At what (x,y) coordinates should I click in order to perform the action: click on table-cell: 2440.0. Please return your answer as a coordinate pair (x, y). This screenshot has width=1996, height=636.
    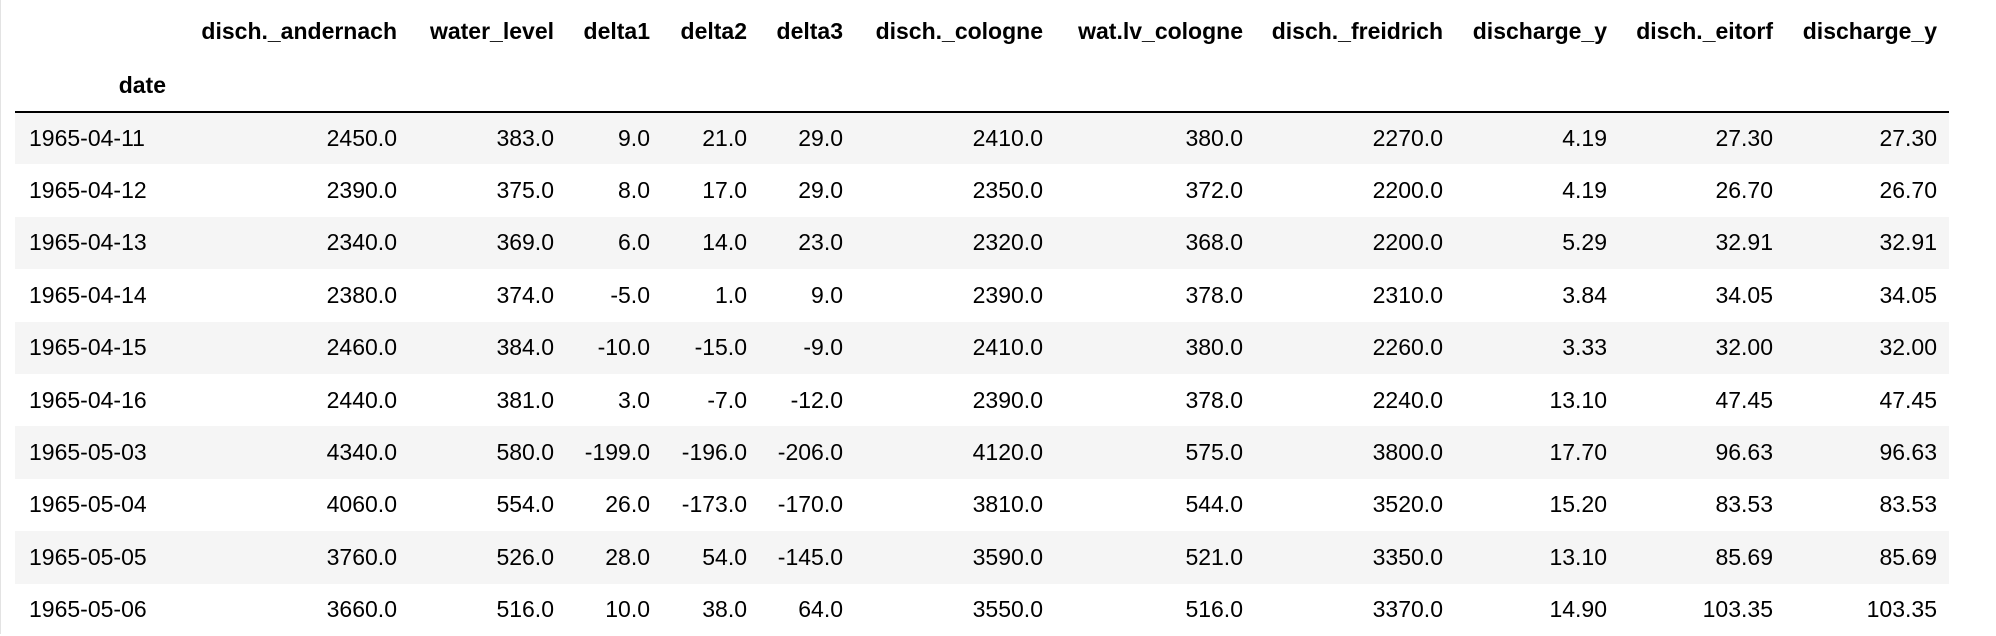
    Looking at the image, I should click on (361, 399).